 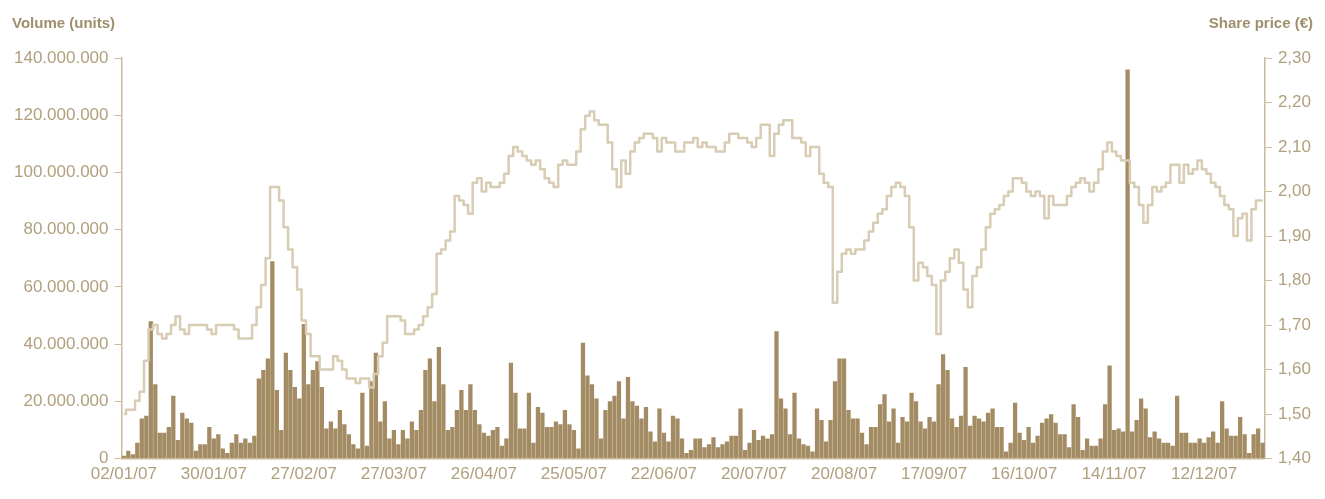 What do you see at coordinates (1294, 369) in the screenshot?
I see `y2-tick-label: 1,60` at bounding box center [1294, 369].